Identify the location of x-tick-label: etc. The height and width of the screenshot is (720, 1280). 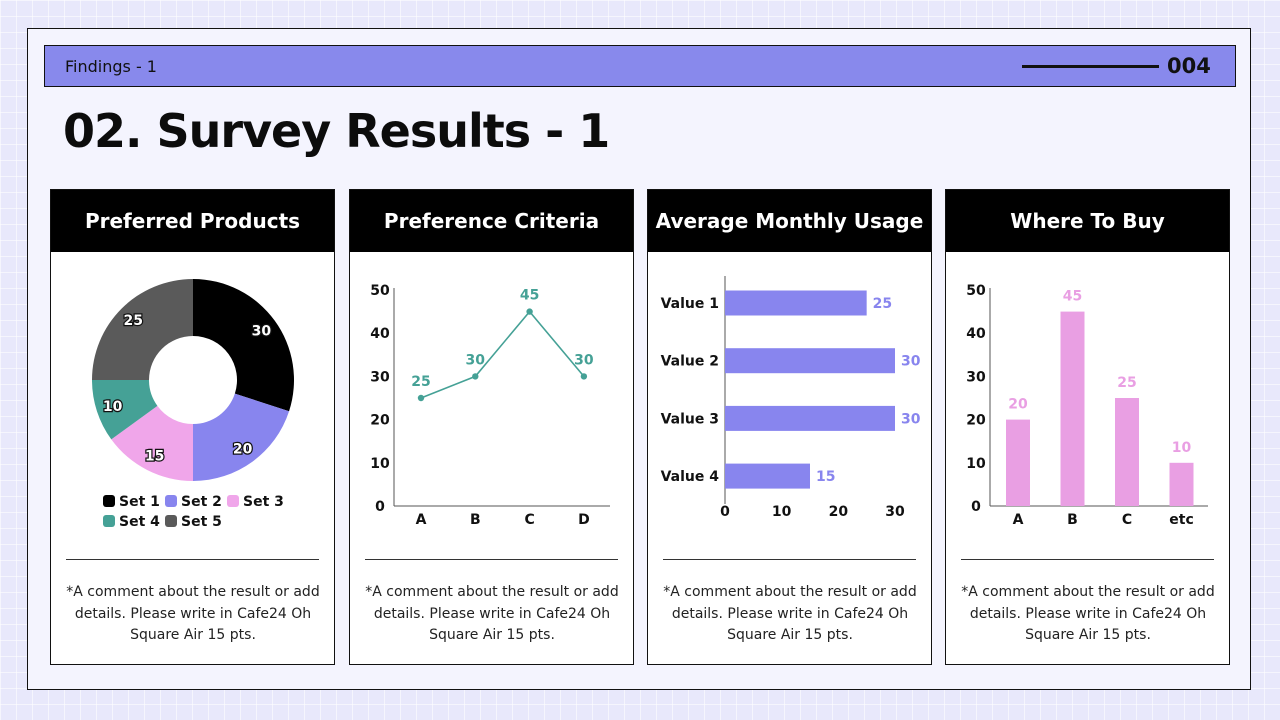
(1181, 520).